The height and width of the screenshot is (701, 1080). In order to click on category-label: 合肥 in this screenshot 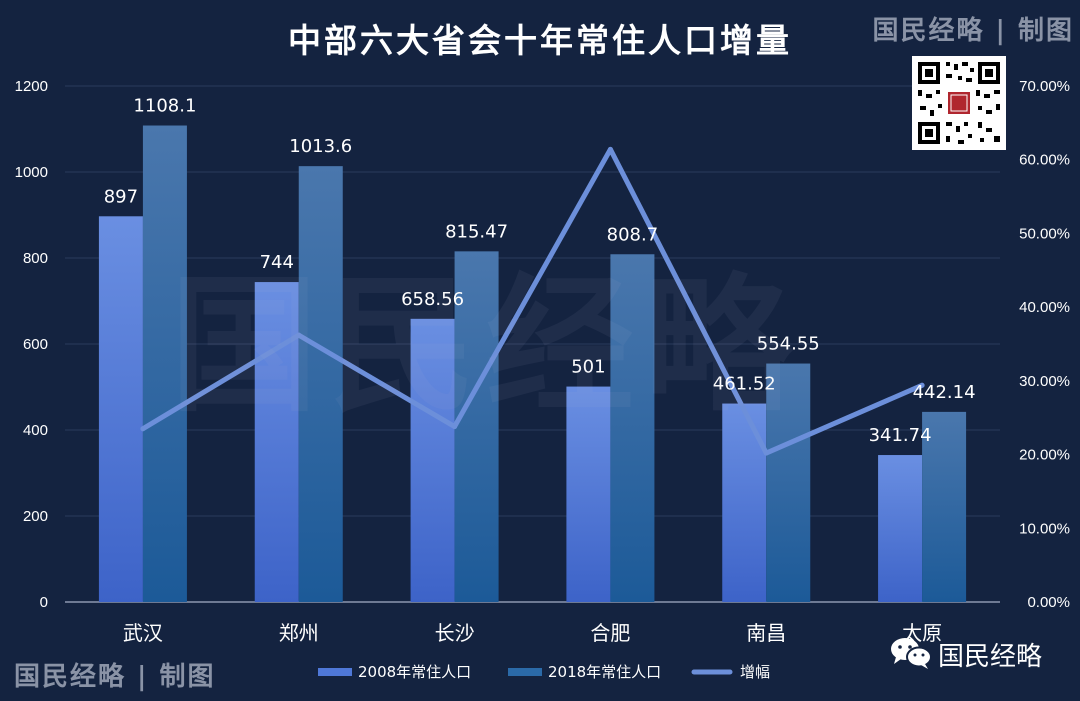, I will do `click(610, 633)`.